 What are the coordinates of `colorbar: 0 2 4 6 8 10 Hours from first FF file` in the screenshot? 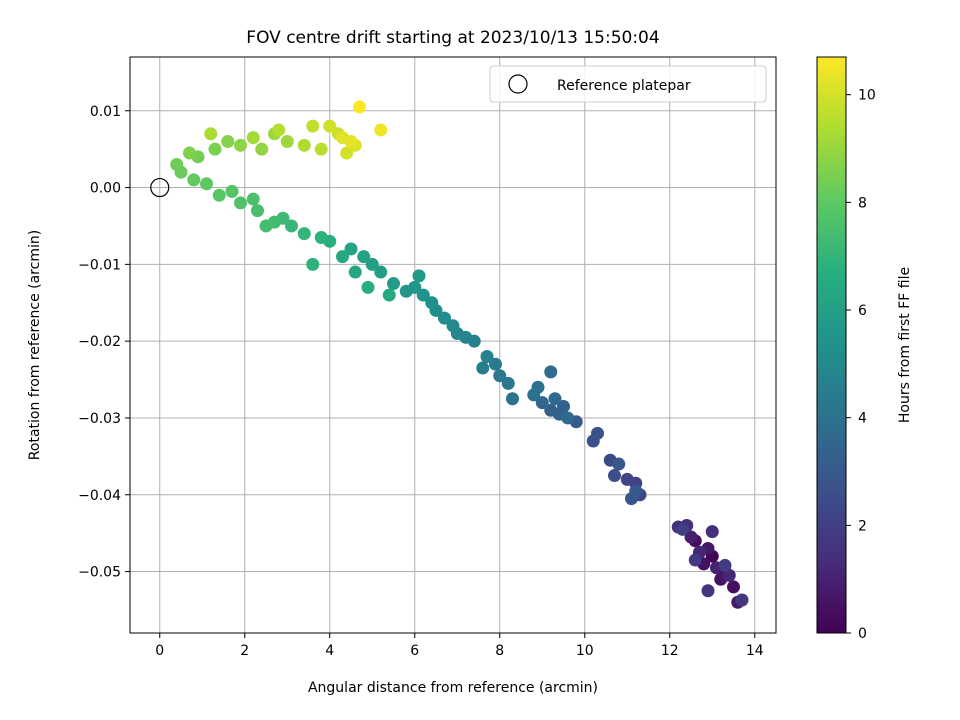 It's located at (864, 349).